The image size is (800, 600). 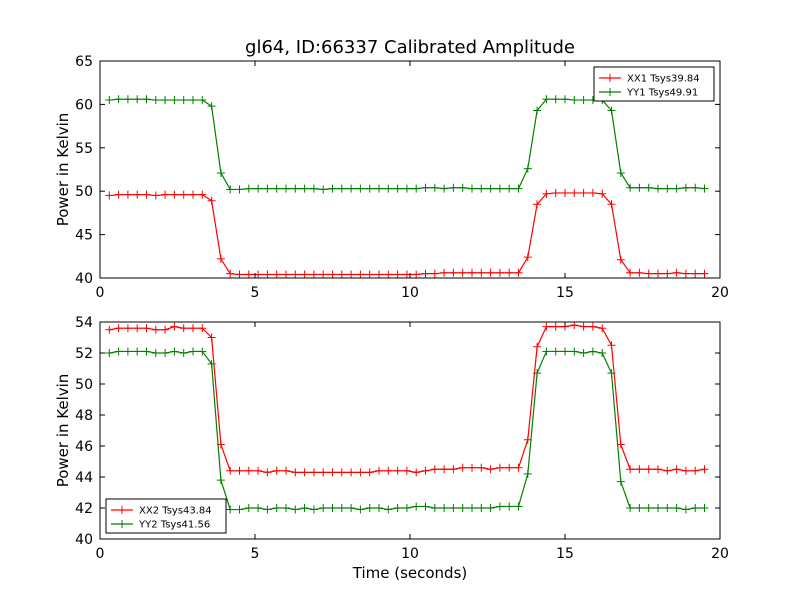 What do you see at coordinates (84, 149) in the screenshot?
I see `panel-1-y-tick-label: 55` at bounding box center [84, 149].